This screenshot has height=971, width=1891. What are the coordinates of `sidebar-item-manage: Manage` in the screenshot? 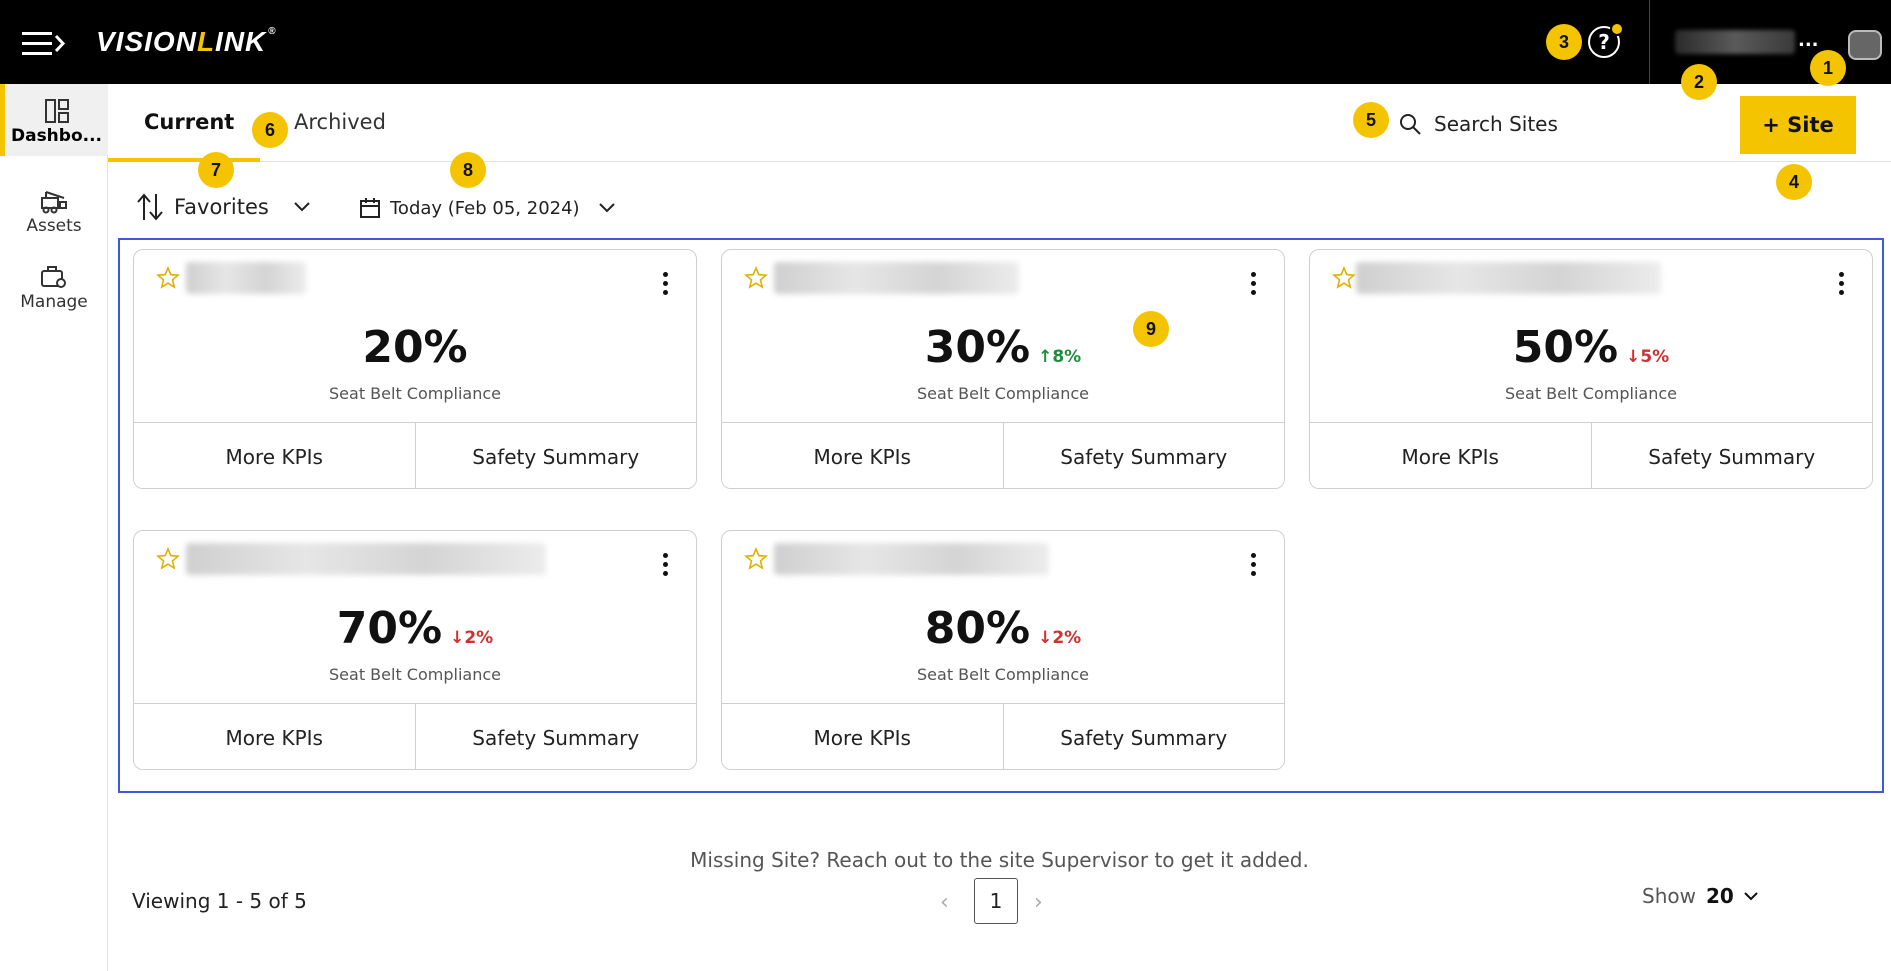 It's located at (54, 286).